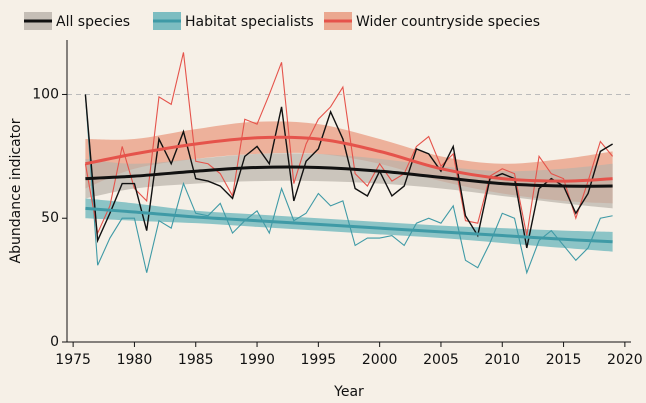 This screenshot has width=646, height=403. Describe the element at coordinates (502, 360) in the screenshot. I see `x-tick-label: 2010` at that location.